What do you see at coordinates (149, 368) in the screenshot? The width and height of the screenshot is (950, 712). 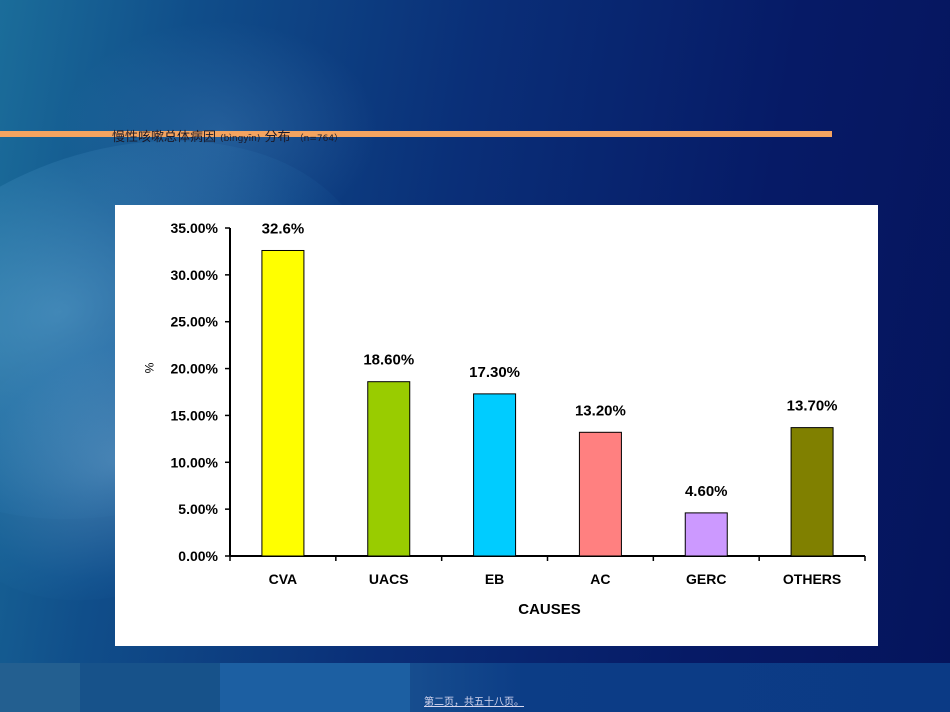 I see `y-axis-title: %` at bounding box center [149, 368].